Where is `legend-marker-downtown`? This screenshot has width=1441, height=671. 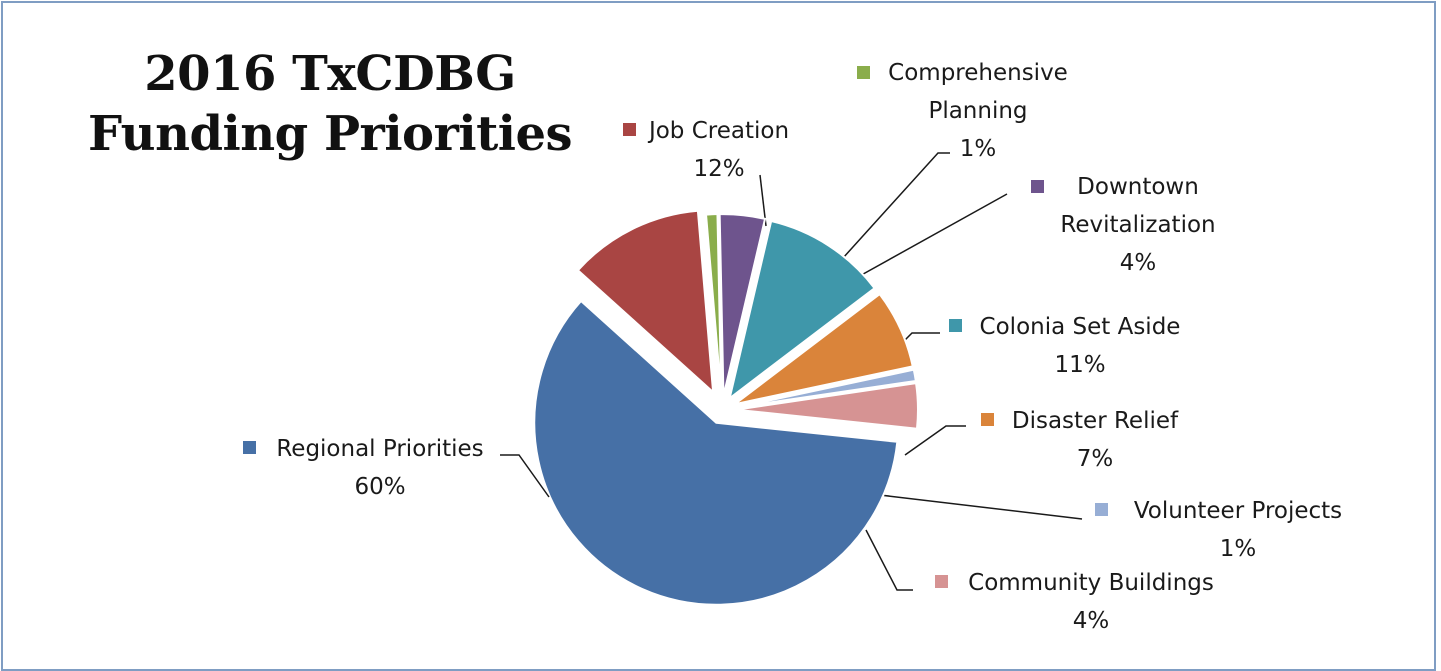 legend-marker-downtown is located at coordinates (1037, 186).